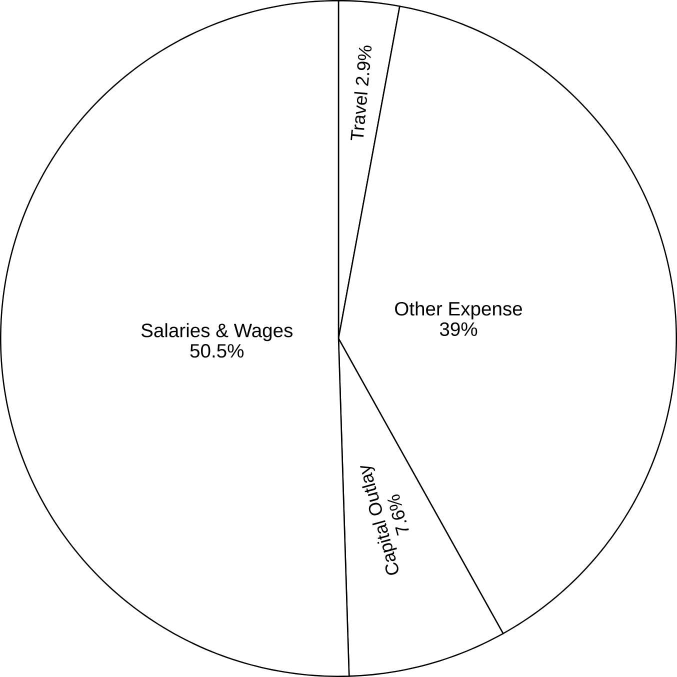 The height and width of the screenshot is (677, 677). What do you see at coordinates (359, 116) in the screenshot?
I see `slice-label: Travel` at bounding box center [359, 116].